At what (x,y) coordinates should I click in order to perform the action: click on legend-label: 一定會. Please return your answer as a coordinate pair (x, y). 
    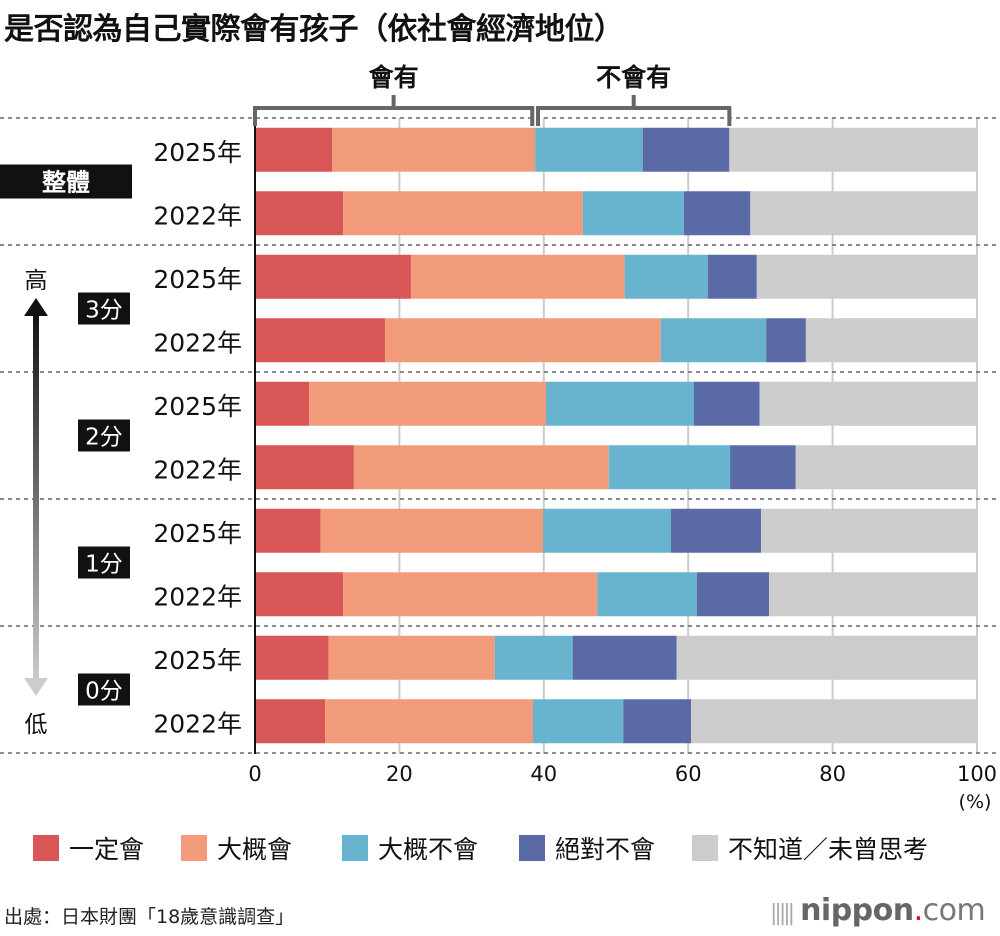
    Looking at the image, I should click on (106, 849).